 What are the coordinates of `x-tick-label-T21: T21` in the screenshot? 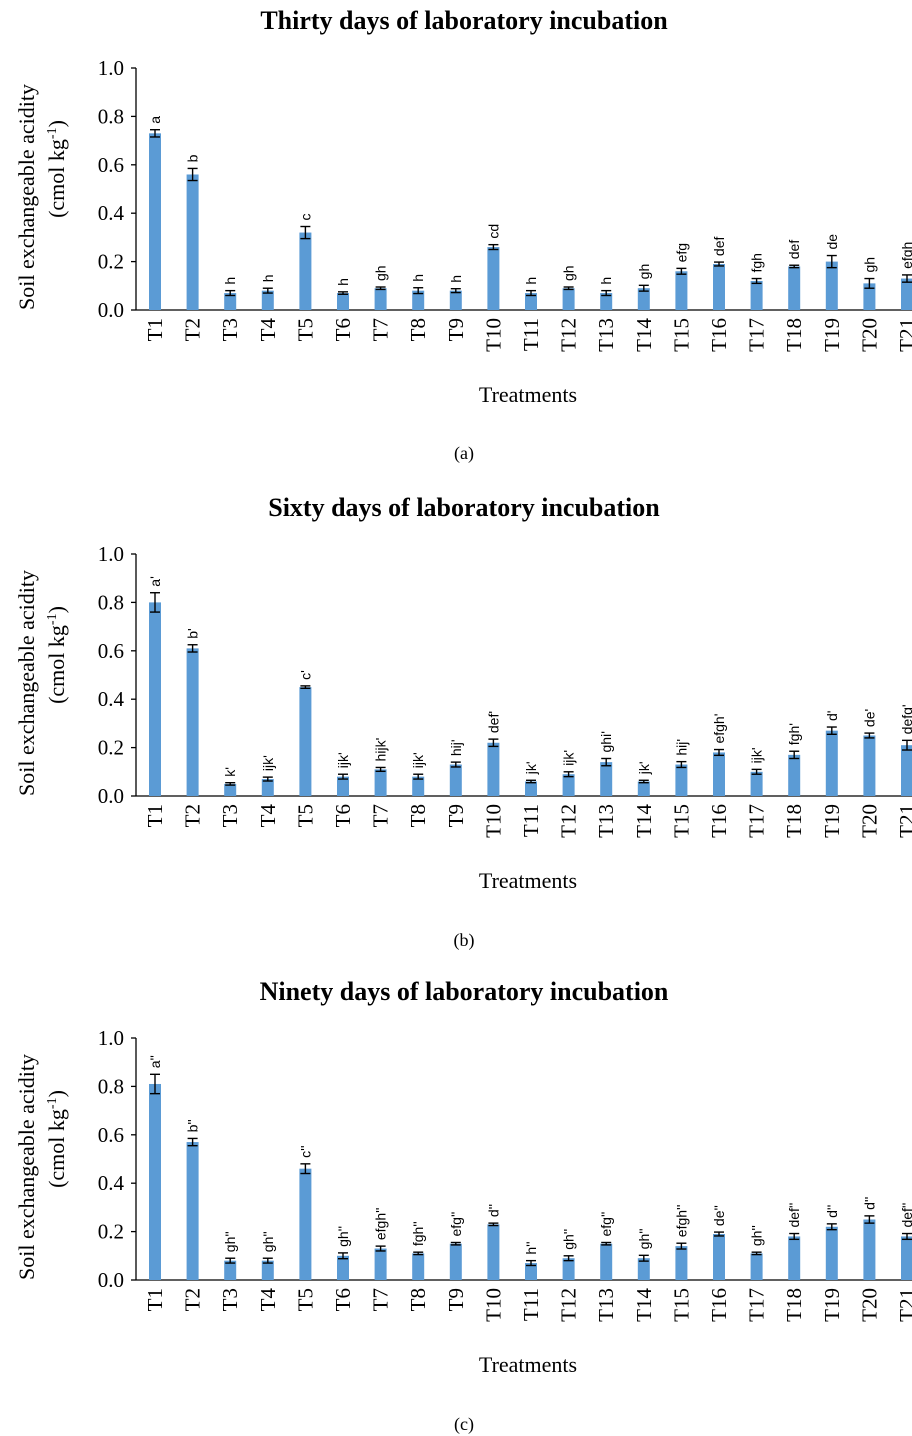 It's located at (903, 335).